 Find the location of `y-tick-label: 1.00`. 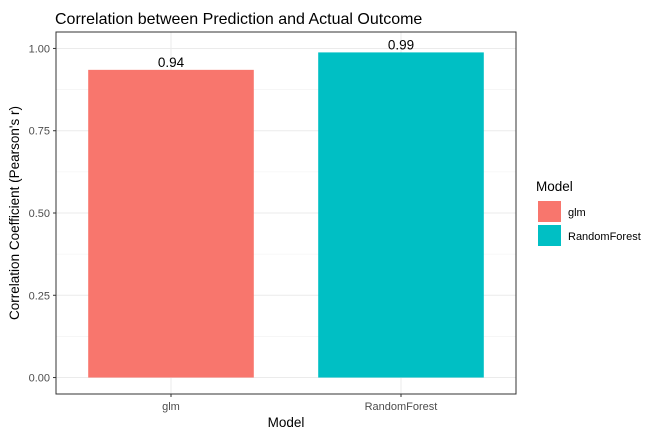

y-tick-label: 1.00 is located at coordinates (39, 49).